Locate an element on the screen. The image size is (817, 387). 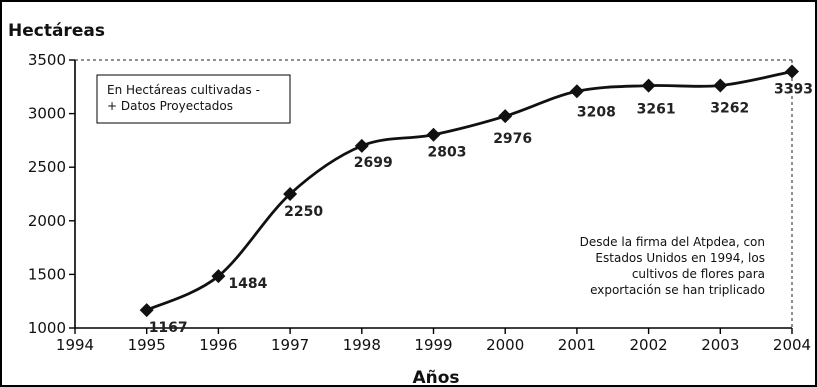
x-tick-label: 2001 is located at coordinates (577, 345).